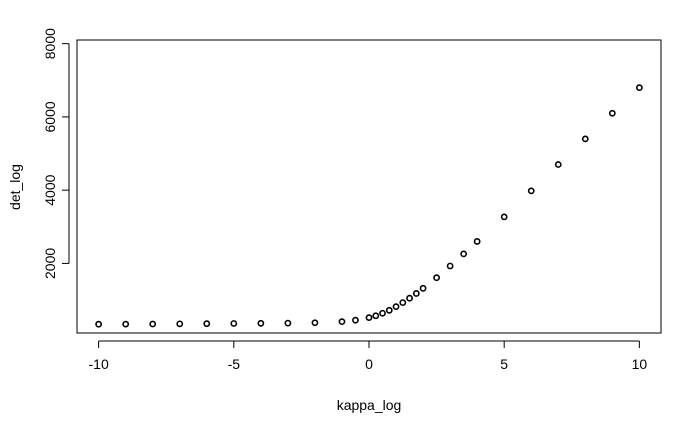  Describe the element at coordinates (640, 364) in the screenshot. I see `x-tick-label: 10` at that location.